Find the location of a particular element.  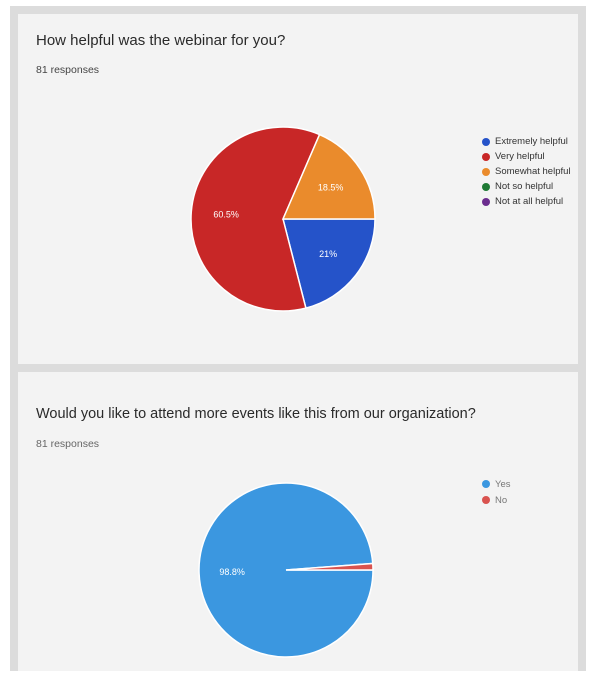

pie-slice-extremely-helpful is located at coordinates (329, 264).